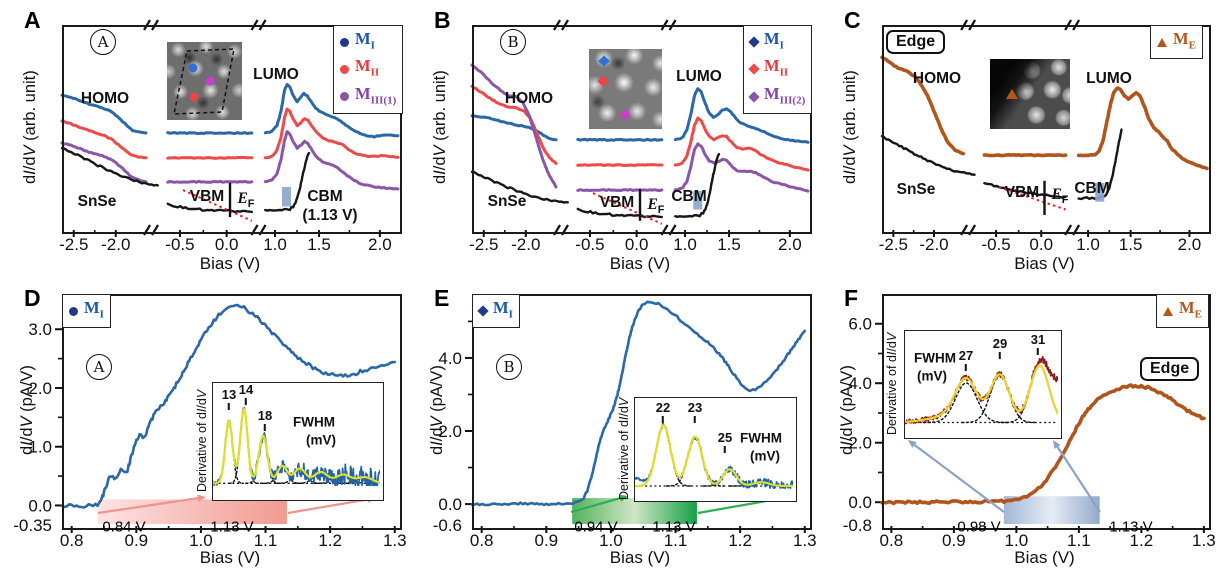 This screenshot has height=577, width=1219. Describe the element at coordinates (625, 89) in the screenshot. I see `stm-inset-image` at that location.